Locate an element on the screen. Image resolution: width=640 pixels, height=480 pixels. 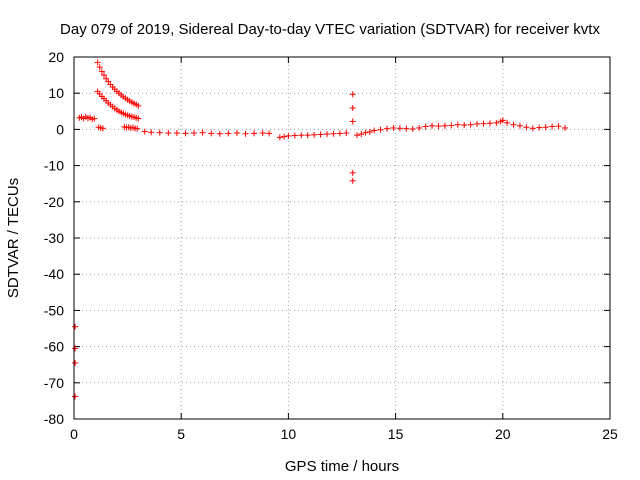
y-tick-label: 20 is located at coordinates (56, 57).